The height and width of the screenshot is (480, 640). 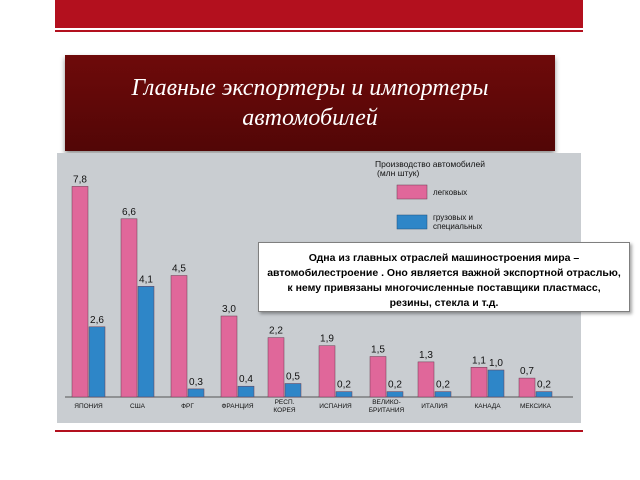 What do you see at coordinates (187, 406) in the screenshot?
I see `category-label: ФРГ` at bounding box center [187, 406].